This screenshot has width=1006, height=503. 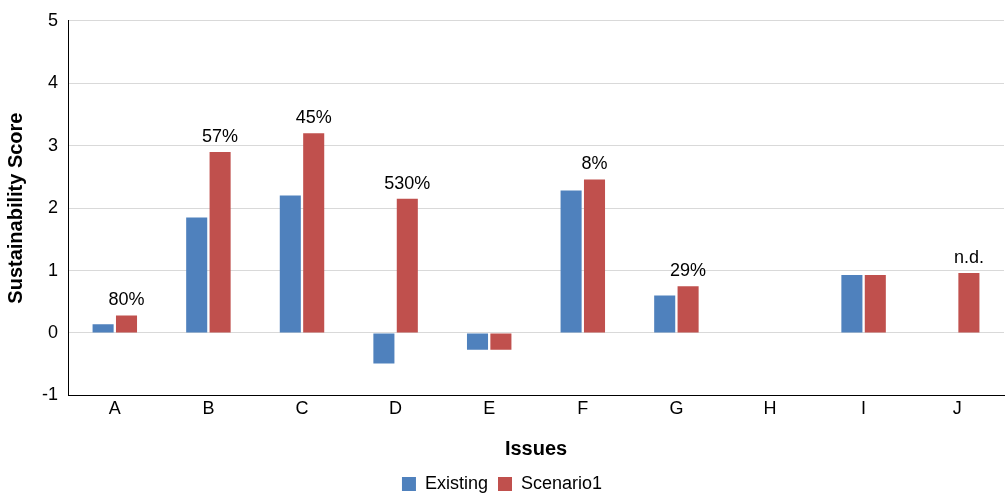 I want to click on legend-label: Scenario1, so click(x=561, y=482).